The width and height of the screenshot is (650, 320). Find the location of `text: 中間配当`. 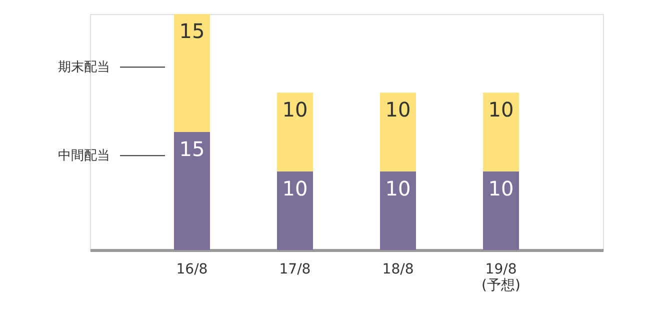

text: 中間配当 is located at coordinates (84, 156).